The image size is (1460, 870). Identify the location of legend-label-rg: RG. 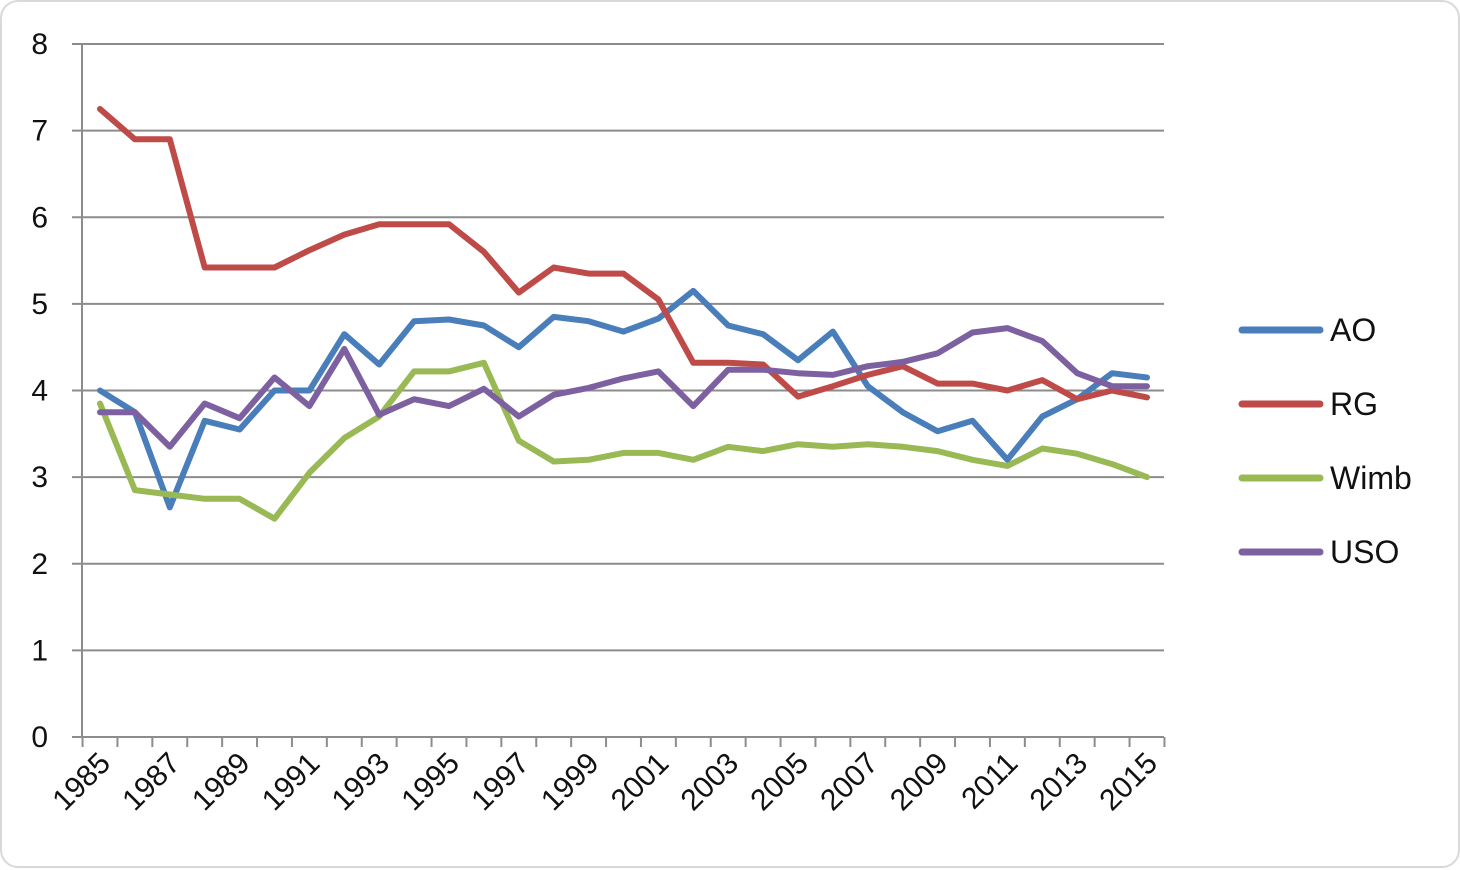
(1354, 404).